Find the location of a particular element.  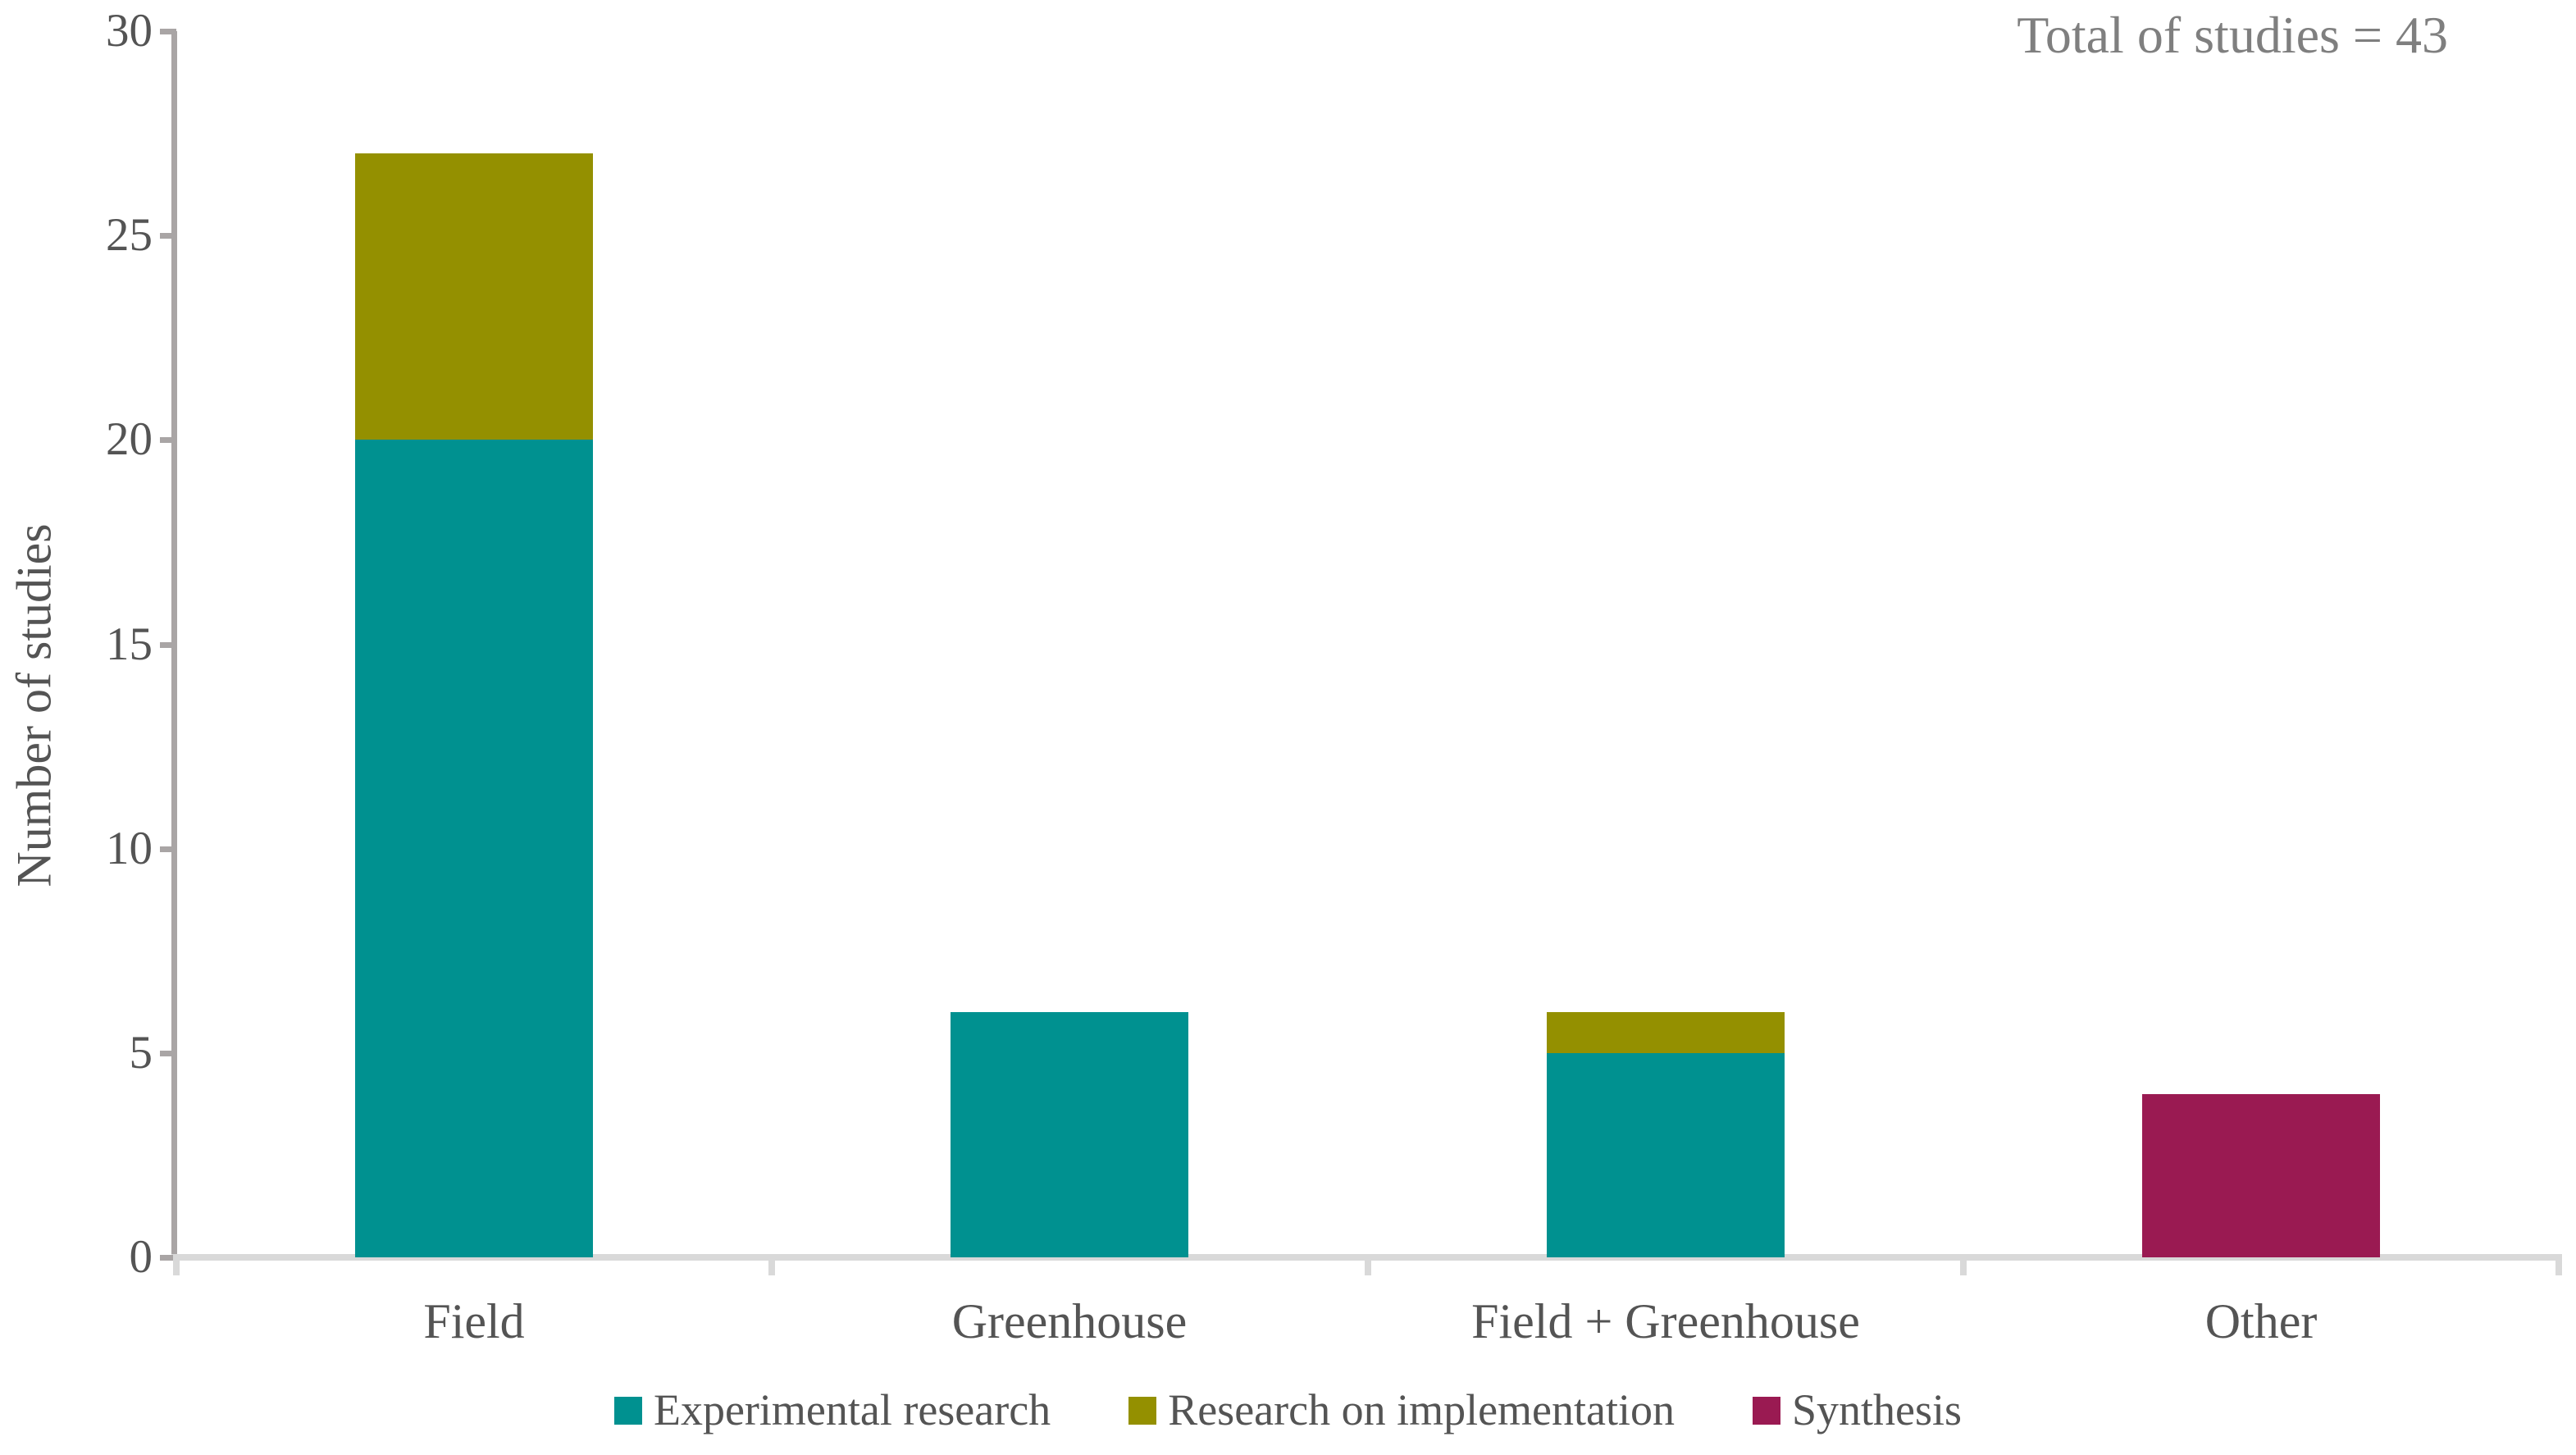

y-tick-label: 20 is located at coordinates (129, 439).